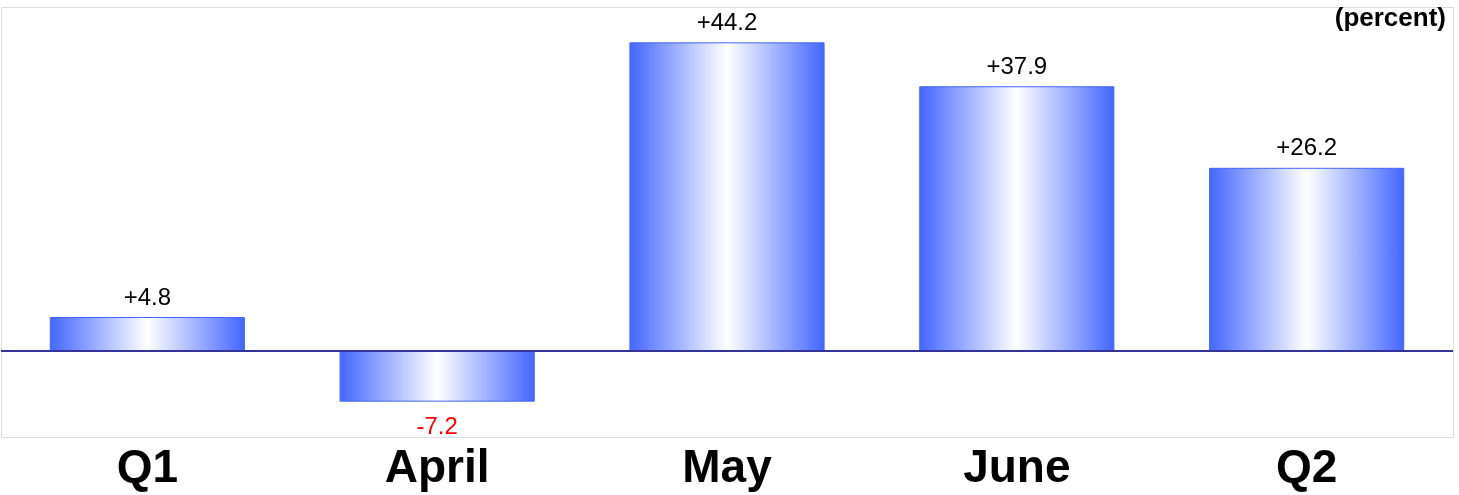  Describe the element at coordinates (147, 465) in the screenshot. I see `x-tick-label: Q1` at that location.